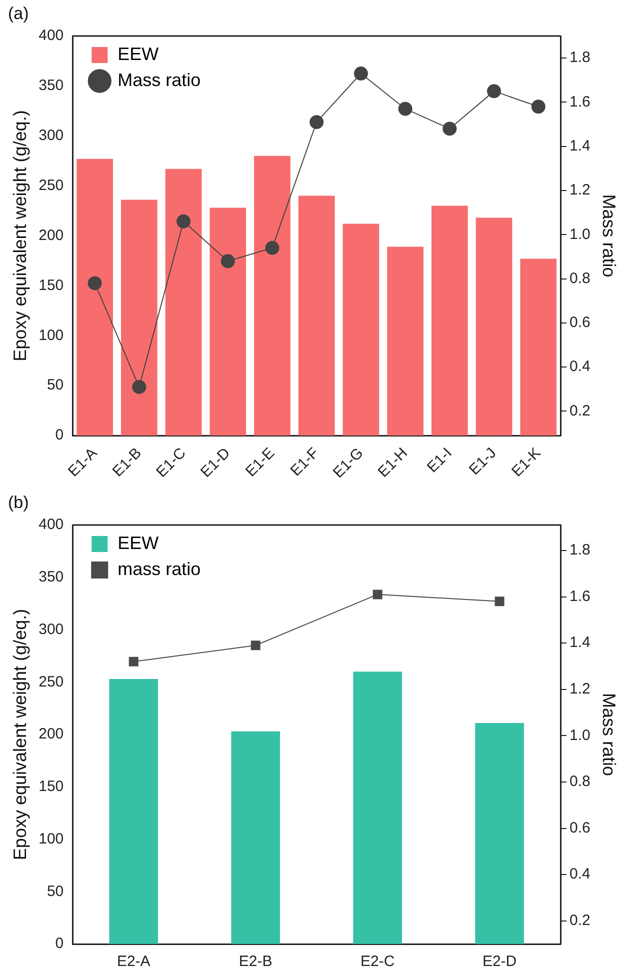 Image resolution: width=633 pixels, height=978 pixels. What do you see at coordinates (159, 568) in the screenshot?
I see `legend-label: mass ratio` at bounding box center [159, 568].